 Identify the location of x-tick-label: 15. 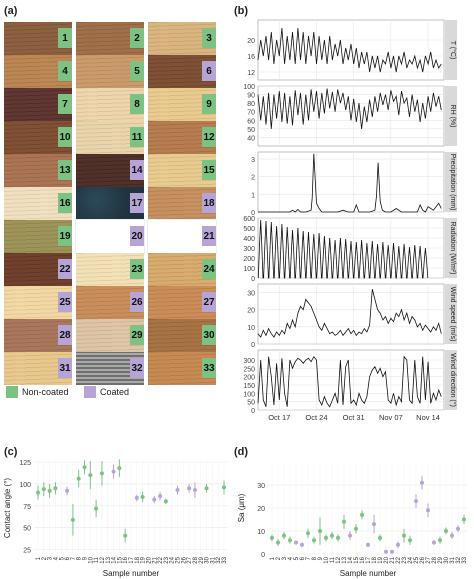
(357, 559).